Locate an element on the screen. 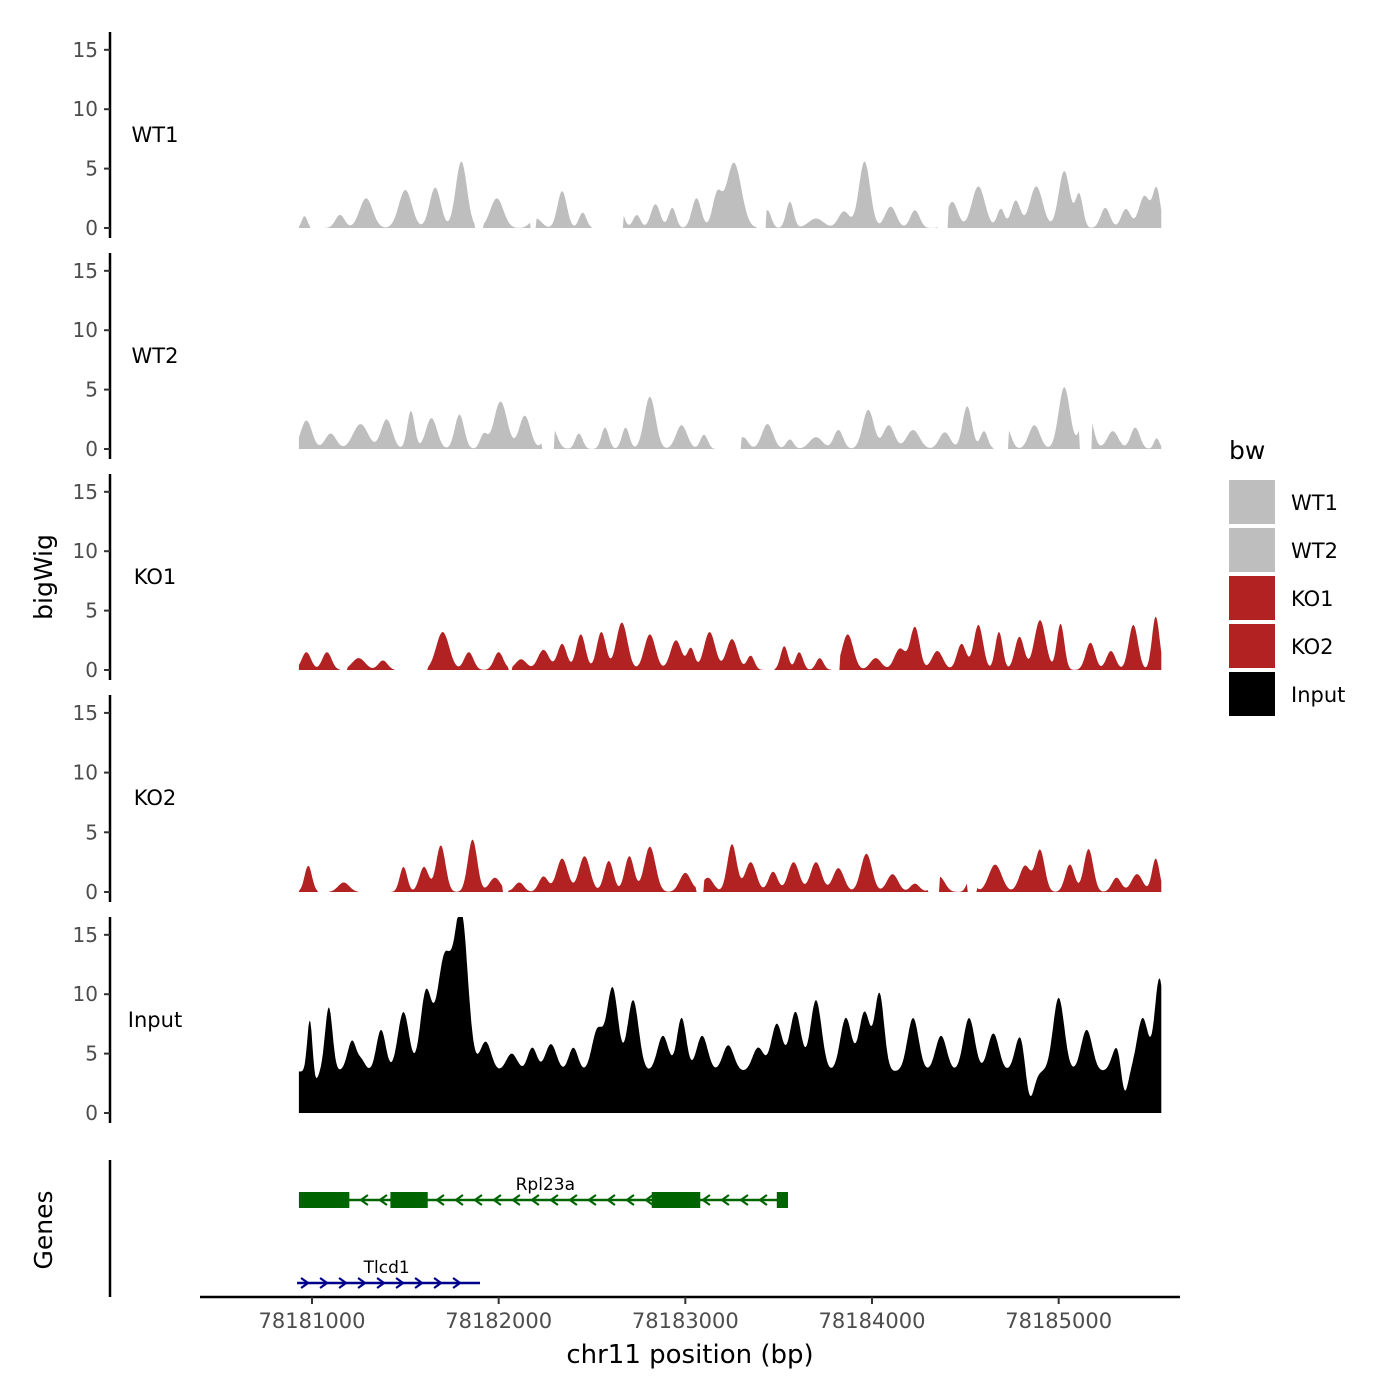 The width and height of the screenshot is (1400, 1400). panel-wt2: 0 5 10 15 WT2 is located at coordinates (617, 357).